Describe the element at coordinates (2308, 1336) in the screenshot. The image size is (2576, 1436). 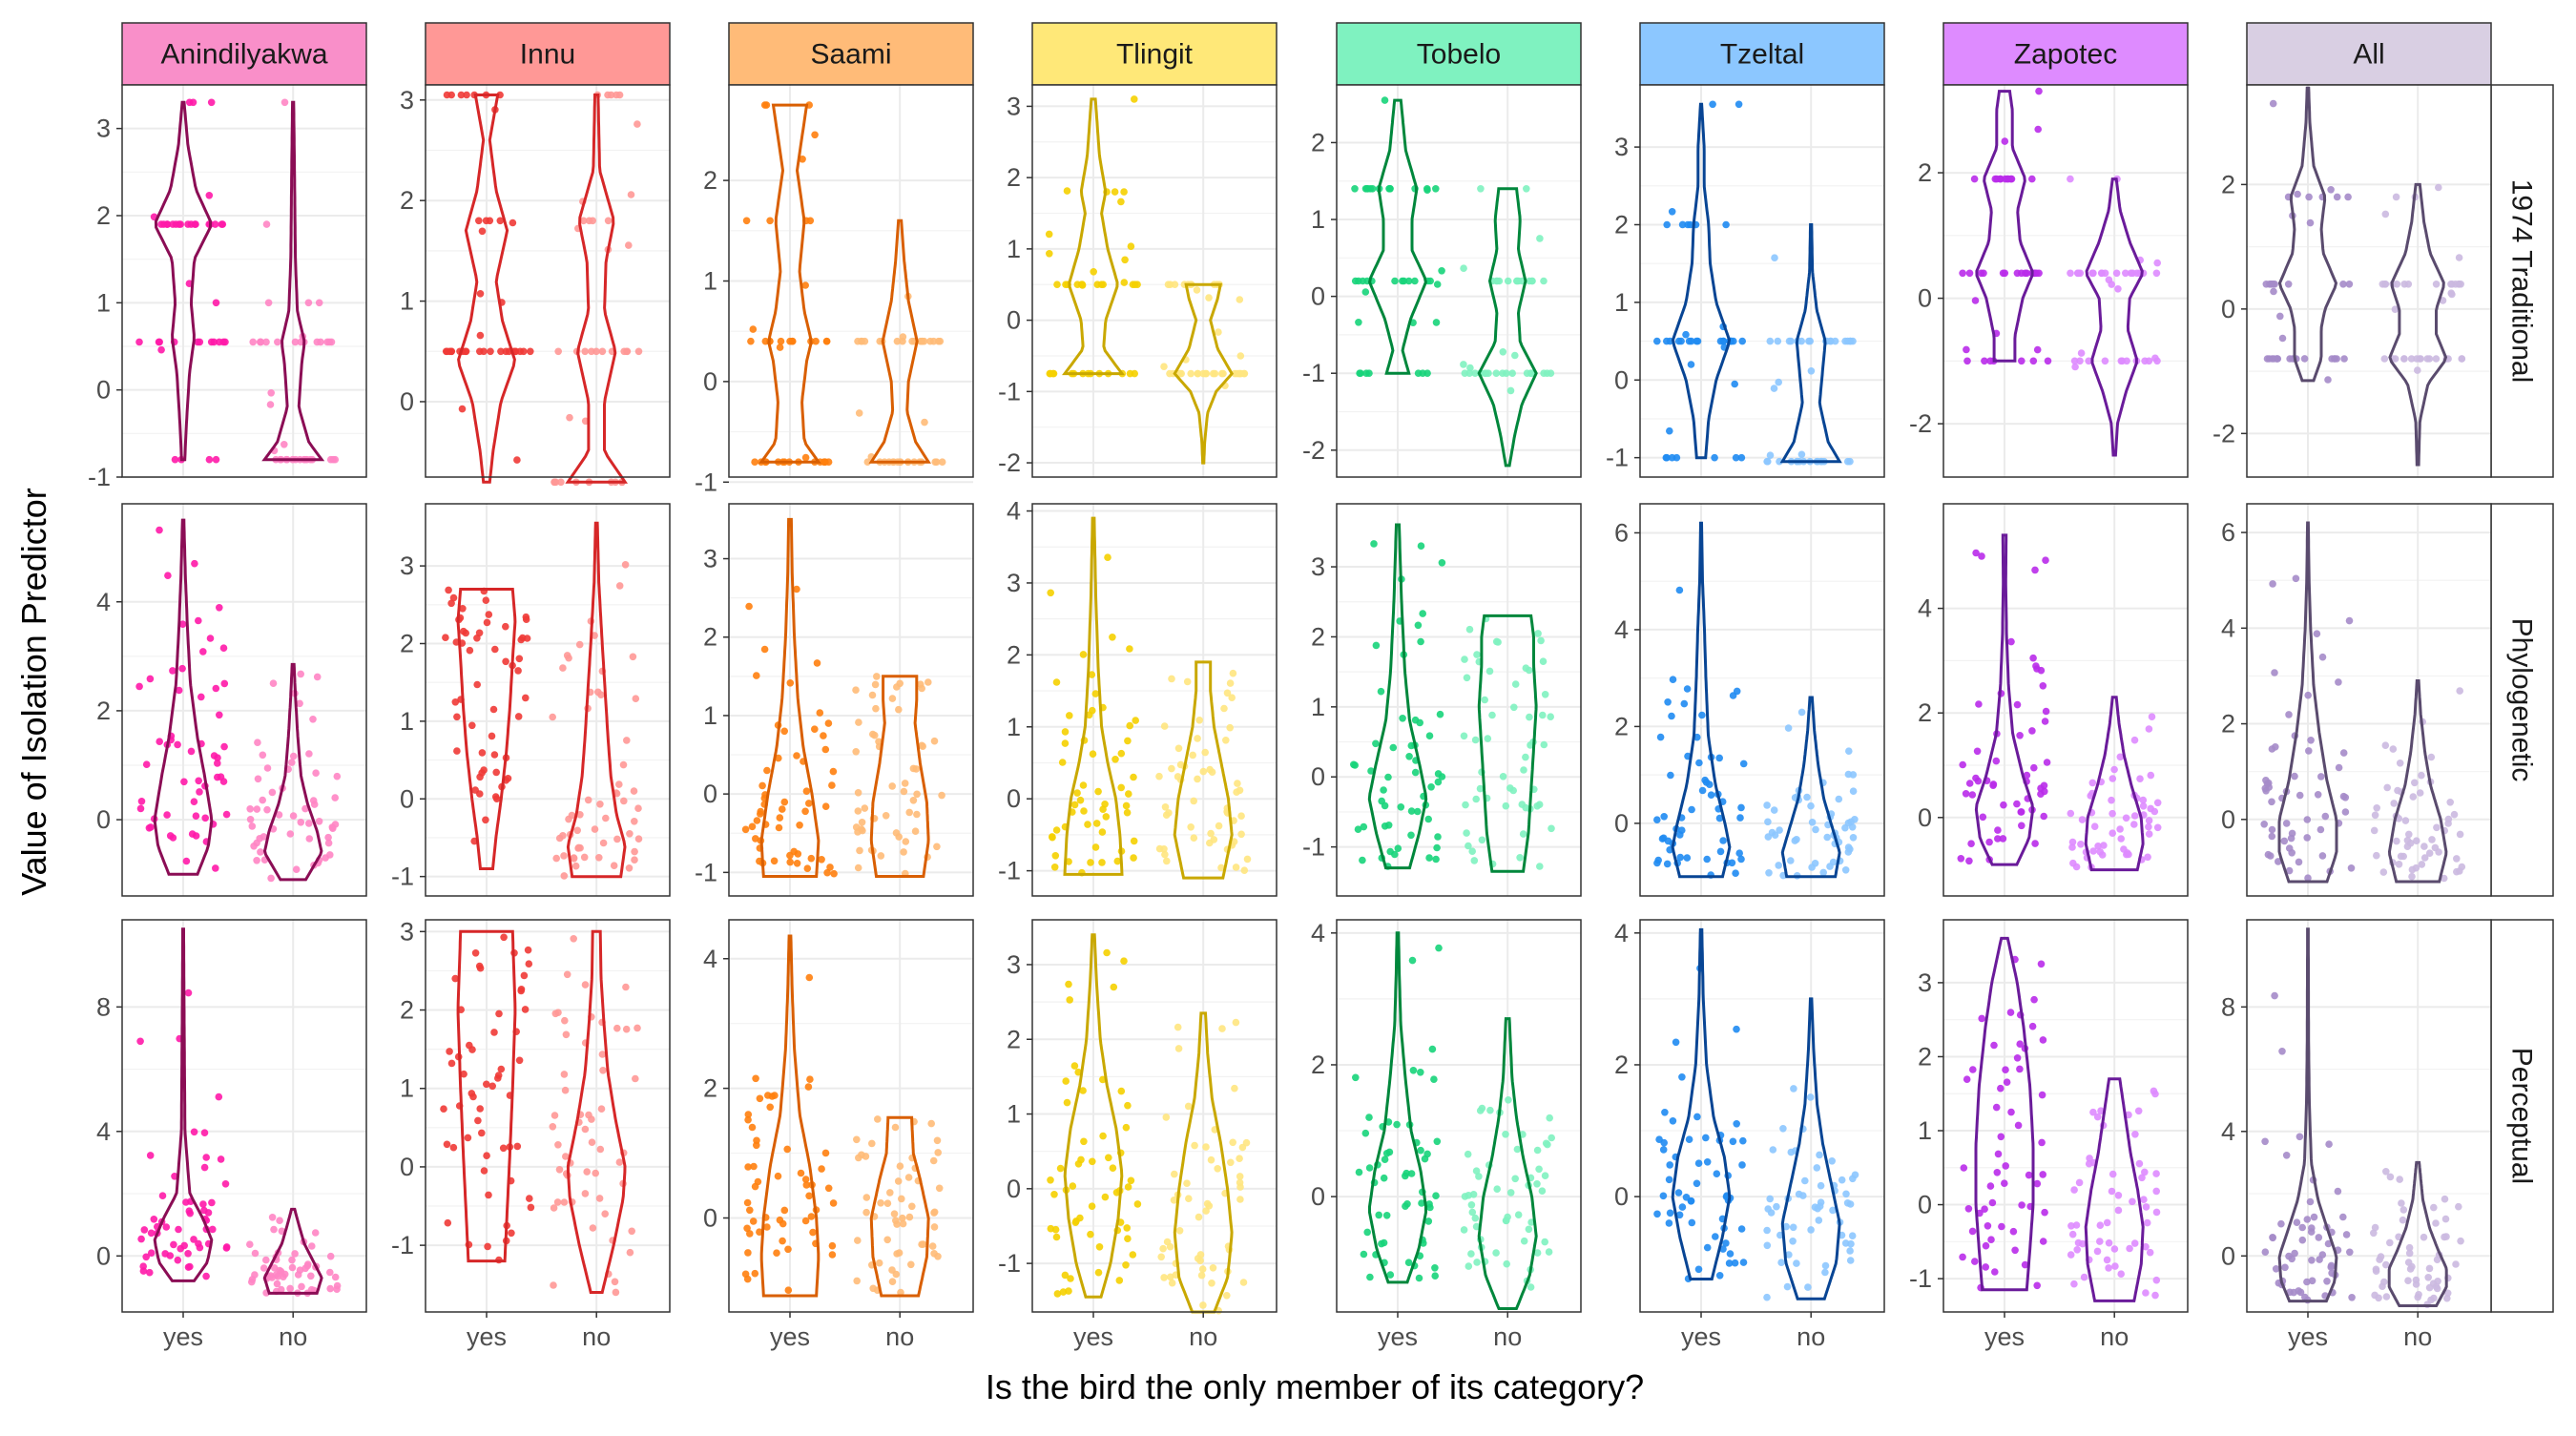
I see `x-tick-label-yes: yes` at that location.